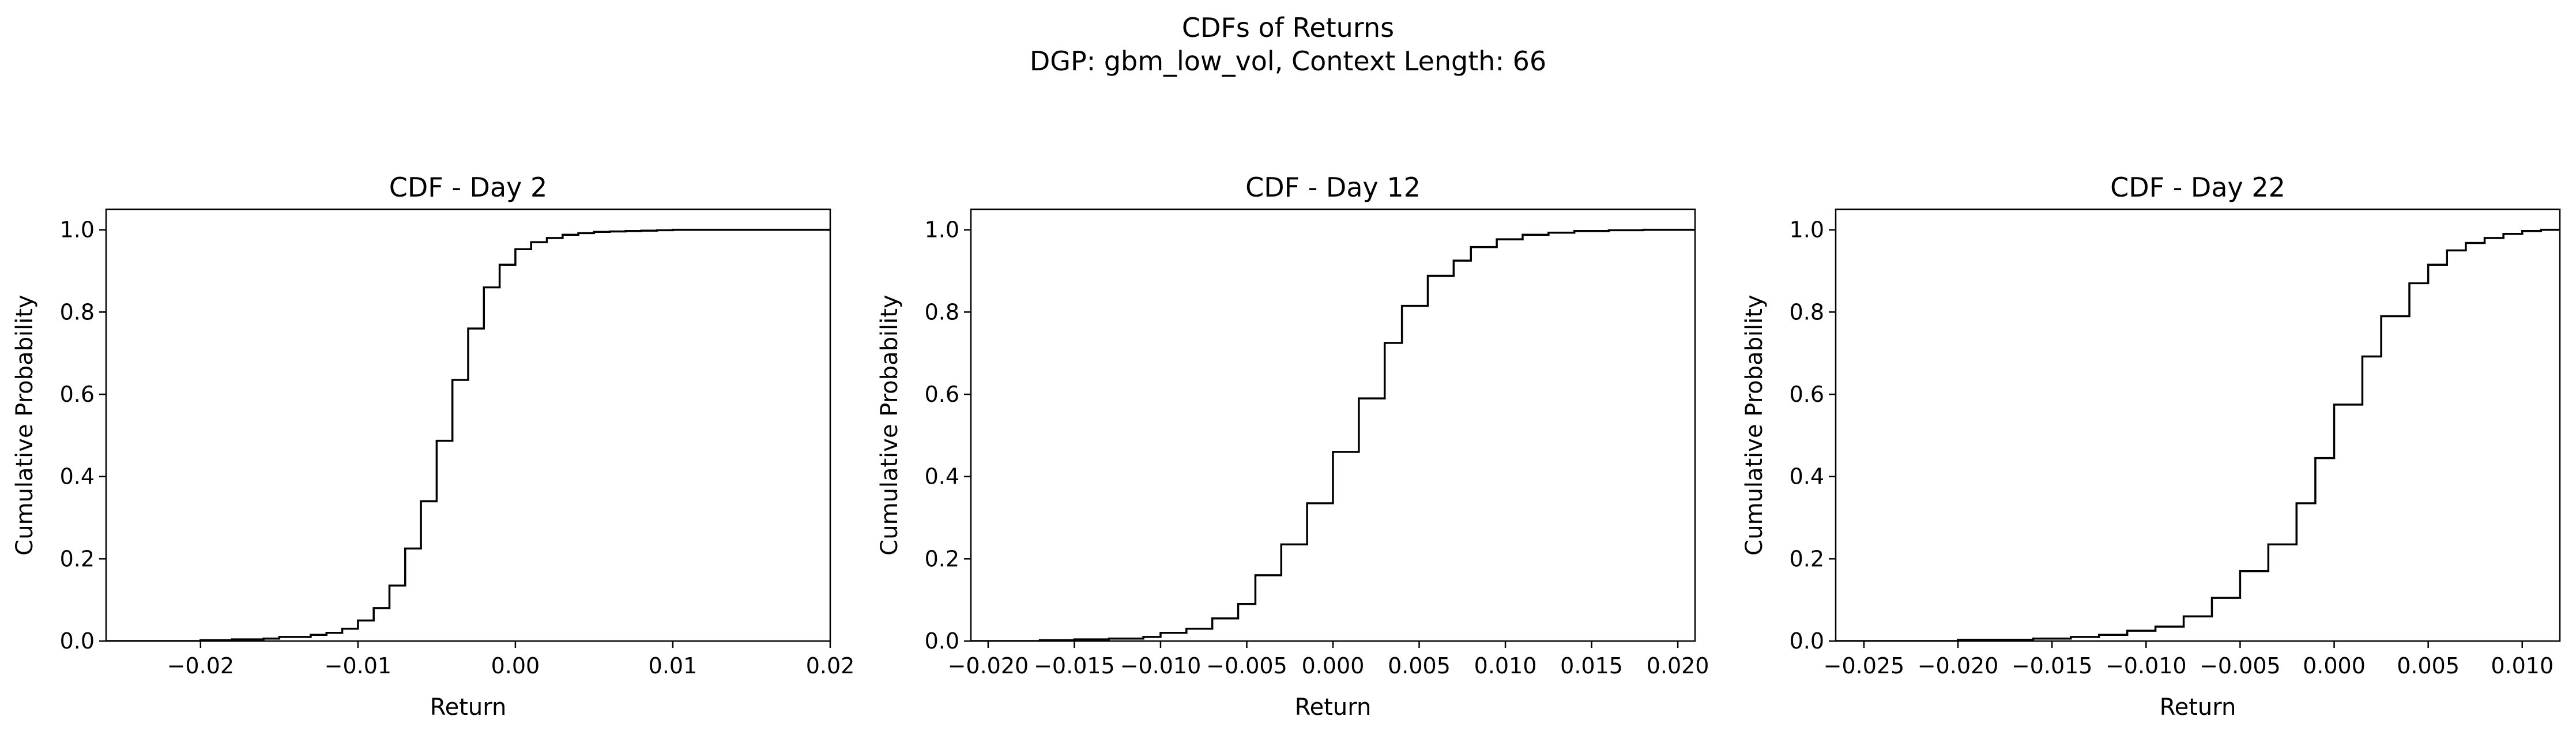 The height and width of the screenshot is (735, 2576). What do you see at coordinates (673, 666) in the screenshot?
I see `x-tick-label: 0.01` at bounding box center [673, 666].